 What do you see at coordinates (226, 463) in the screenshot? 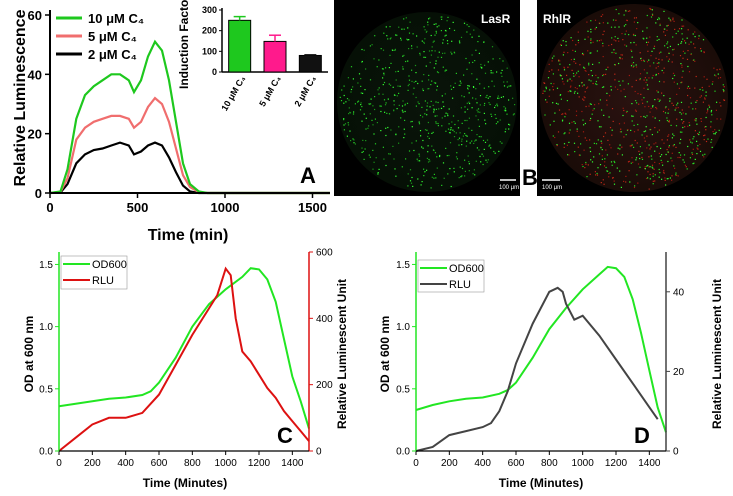
I see `xtick-label: 1000` at bounding box center [226, 463].